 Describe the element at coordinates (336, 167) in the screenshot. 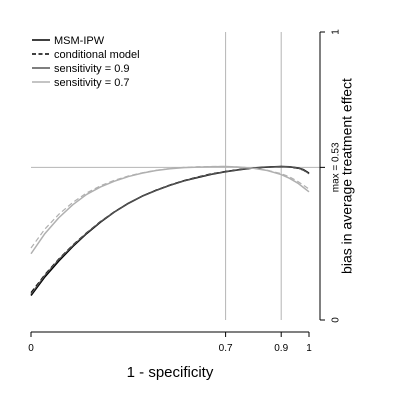

I see `max-annotation: max = 0.53` at that location.